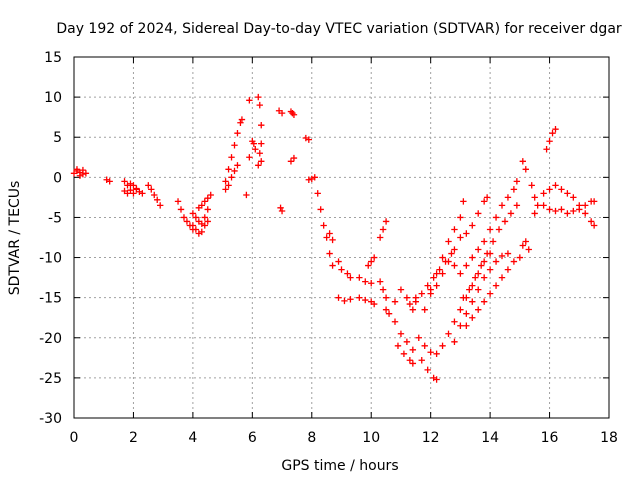  Describe the element at coordinates (50, 379) in the screenshot. I see `y-tick-label: -25` at that location.